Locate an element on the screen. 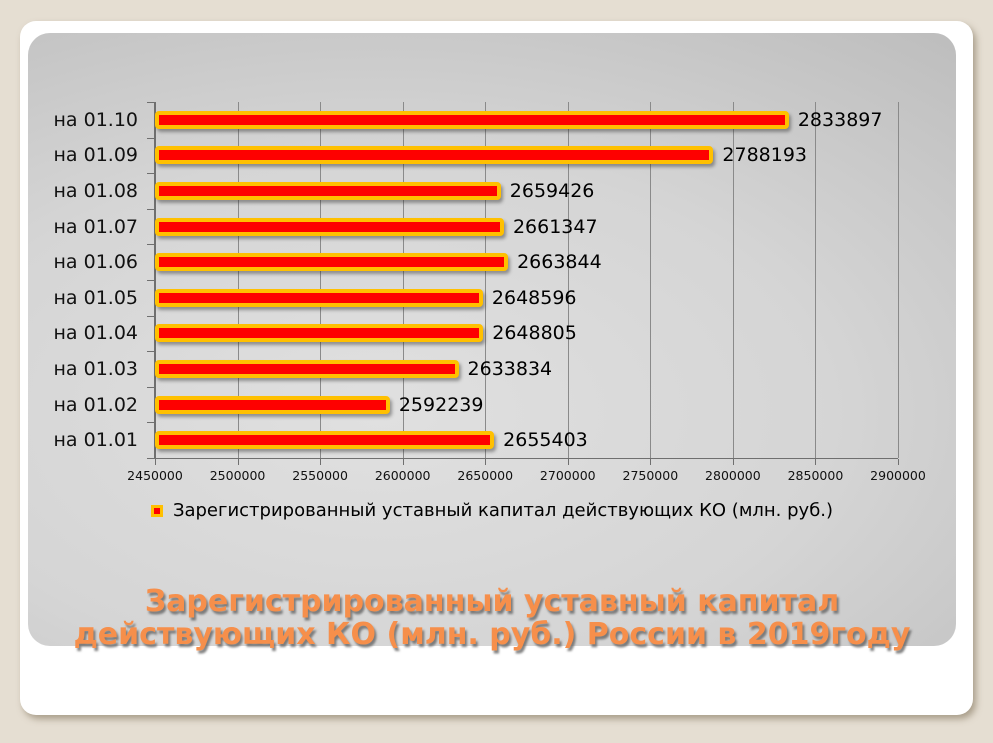 The image size is (993, 743). bar-value-label: 2788193 is located at coordinates (765, 155).